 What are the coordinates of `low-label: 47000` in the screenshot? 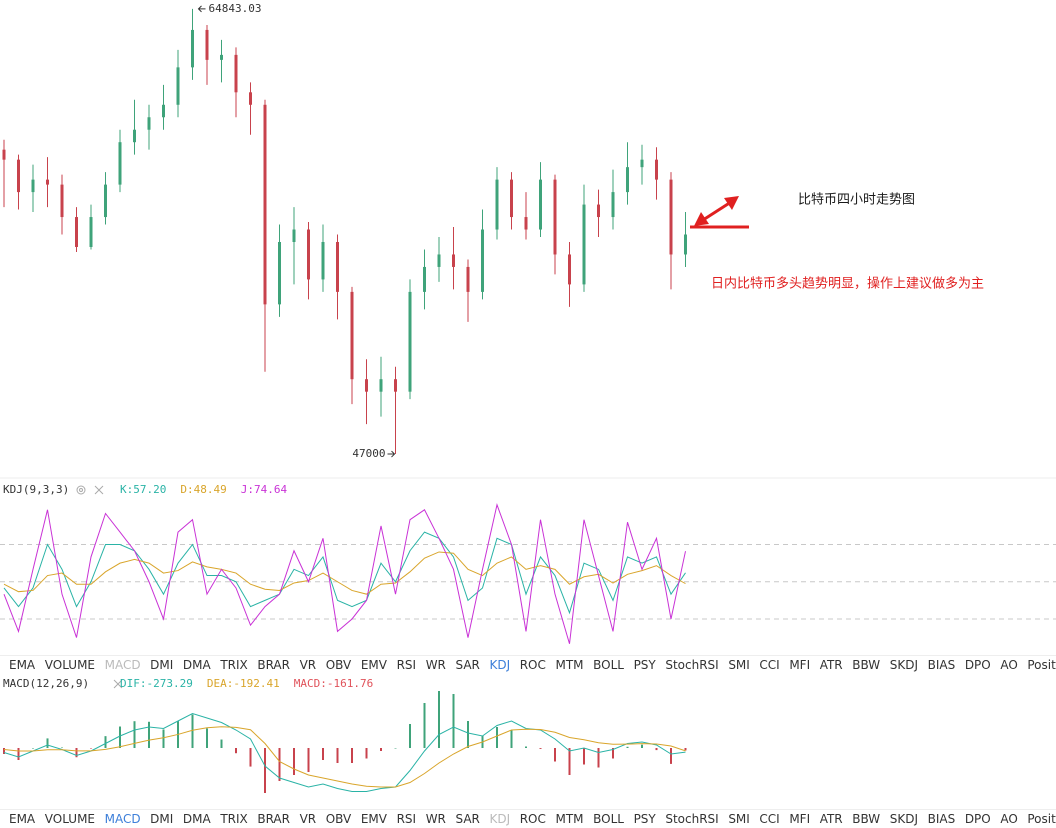 It's located at (368, 453).